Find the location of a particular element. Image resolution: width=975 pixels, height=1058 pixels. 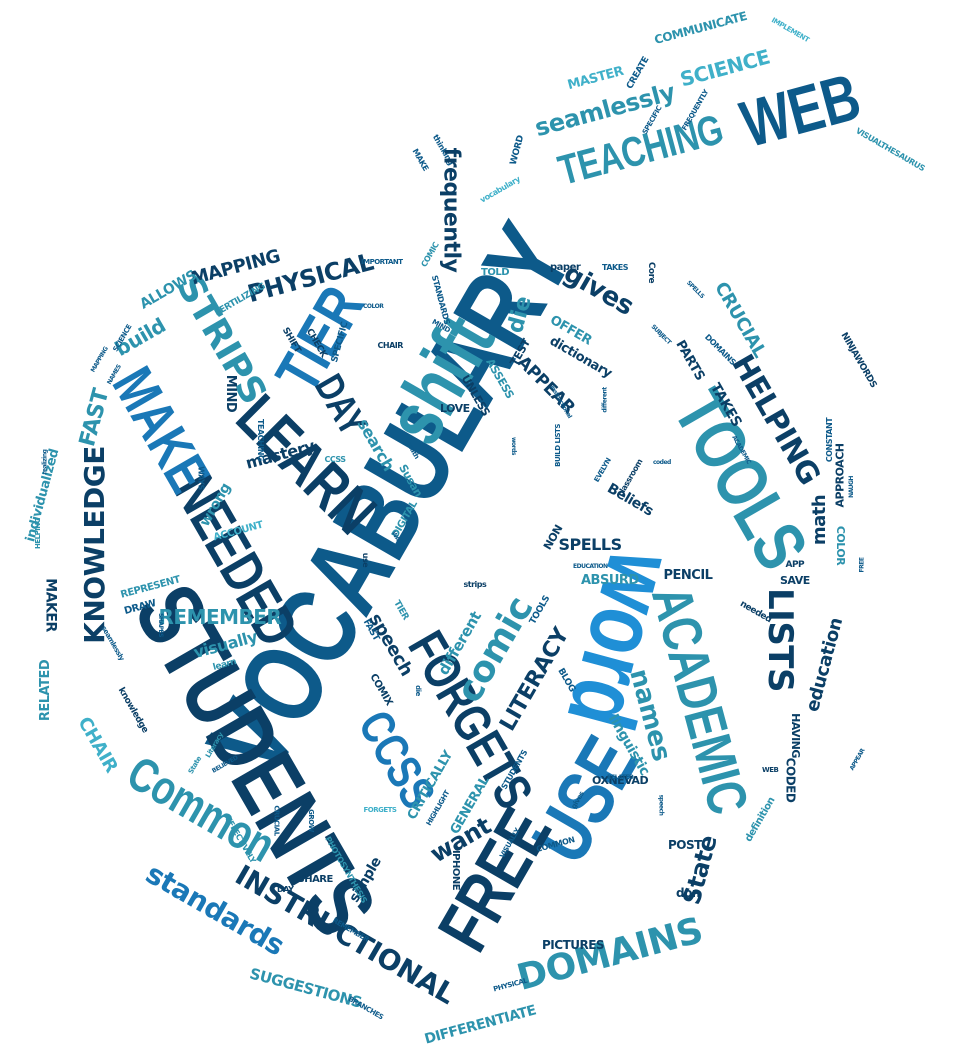

cloud-word: APPROACH is located at coordinates (840, 475).